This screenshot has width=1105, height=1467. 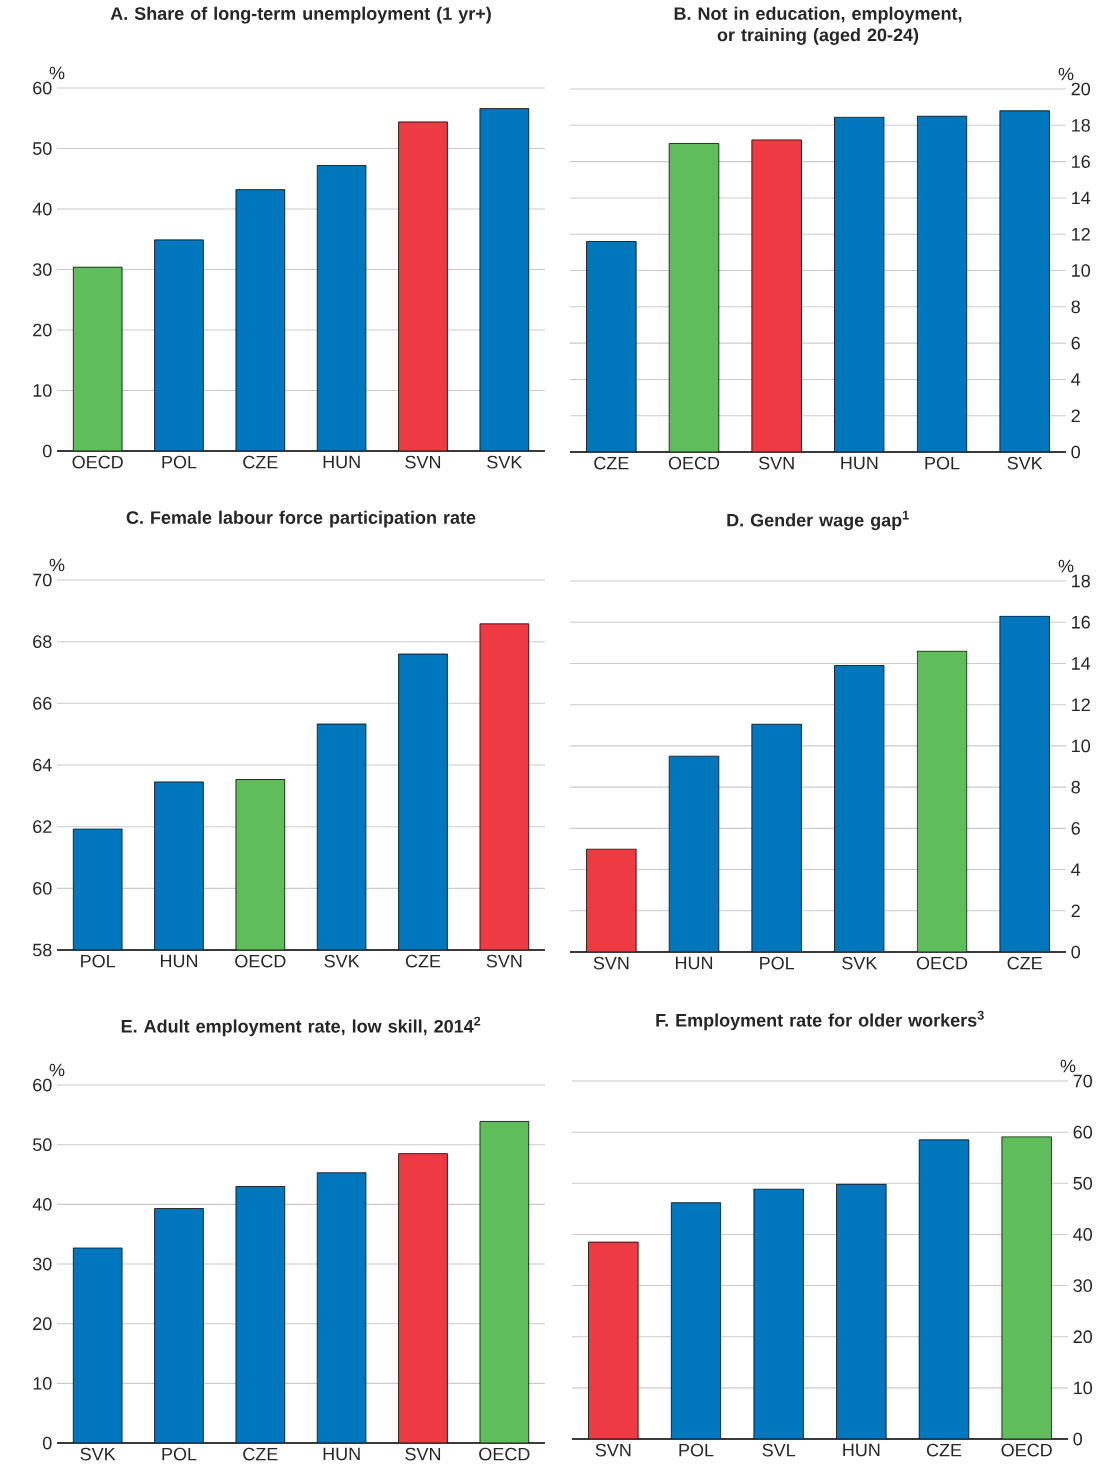 I want to click on y-tick-label: 58, so click(x=42, y=950).